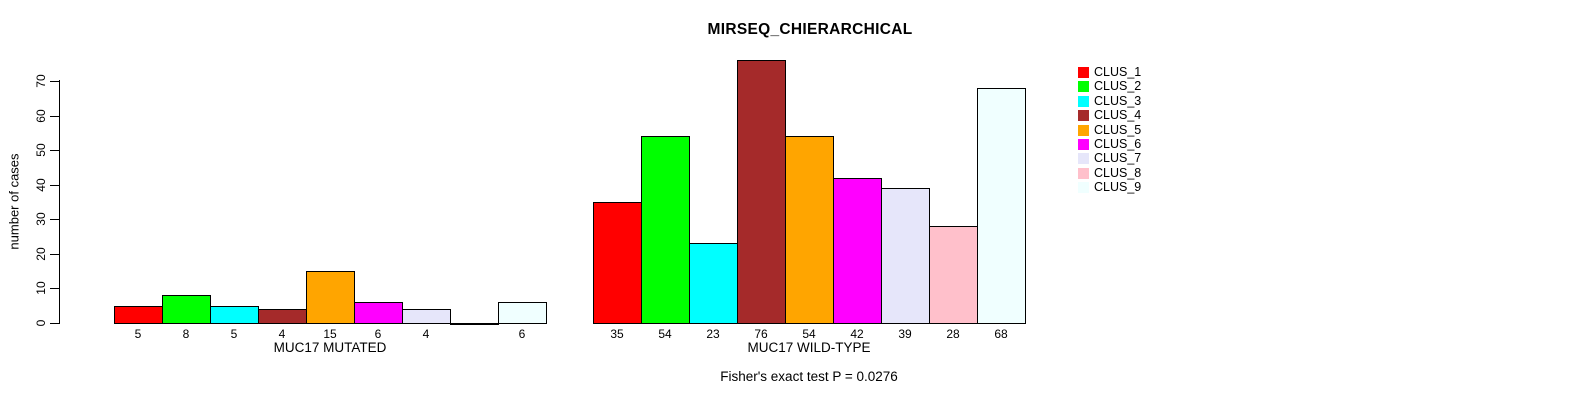 This screenshot has width=1590, height=400. Describe the element at coordinates (1118, 158) in the screenshot. I see `legend-label-clus_7: CLUS_7` at that location.